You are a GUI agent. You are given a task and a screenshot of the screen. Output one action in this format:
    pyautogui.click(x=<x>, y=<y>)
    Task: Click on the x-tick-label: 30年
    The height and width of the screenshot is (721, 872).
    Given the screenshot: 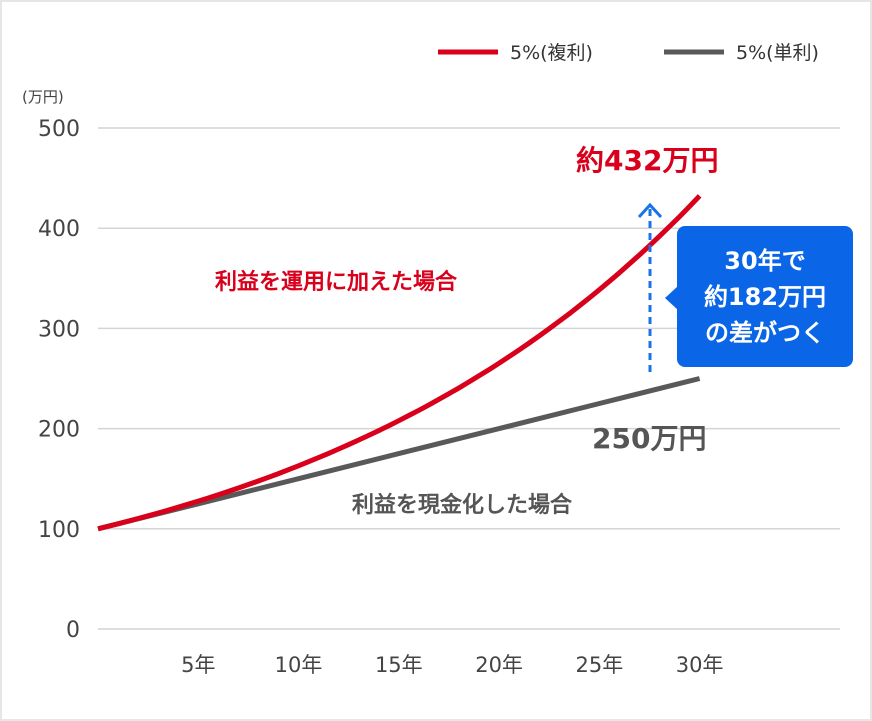 What is the action you would take?
    pyautogui.click(x=700, y=665)
    